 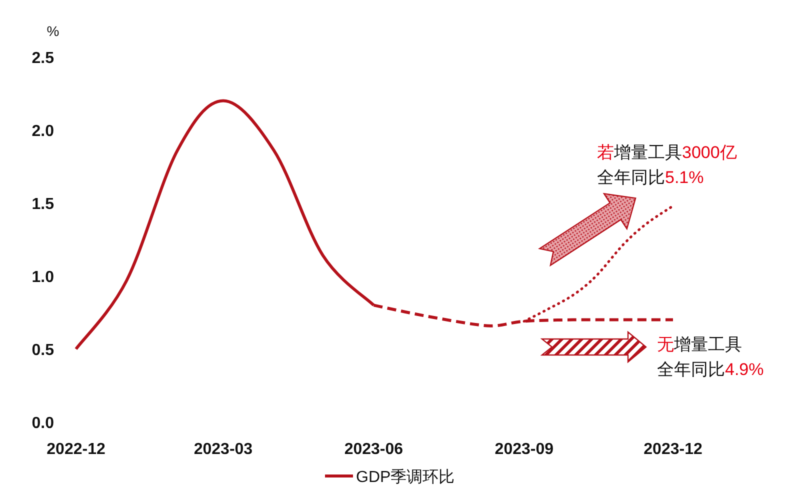 I want to click on y-tick-label: 2.0, so click(x=43, y=131).